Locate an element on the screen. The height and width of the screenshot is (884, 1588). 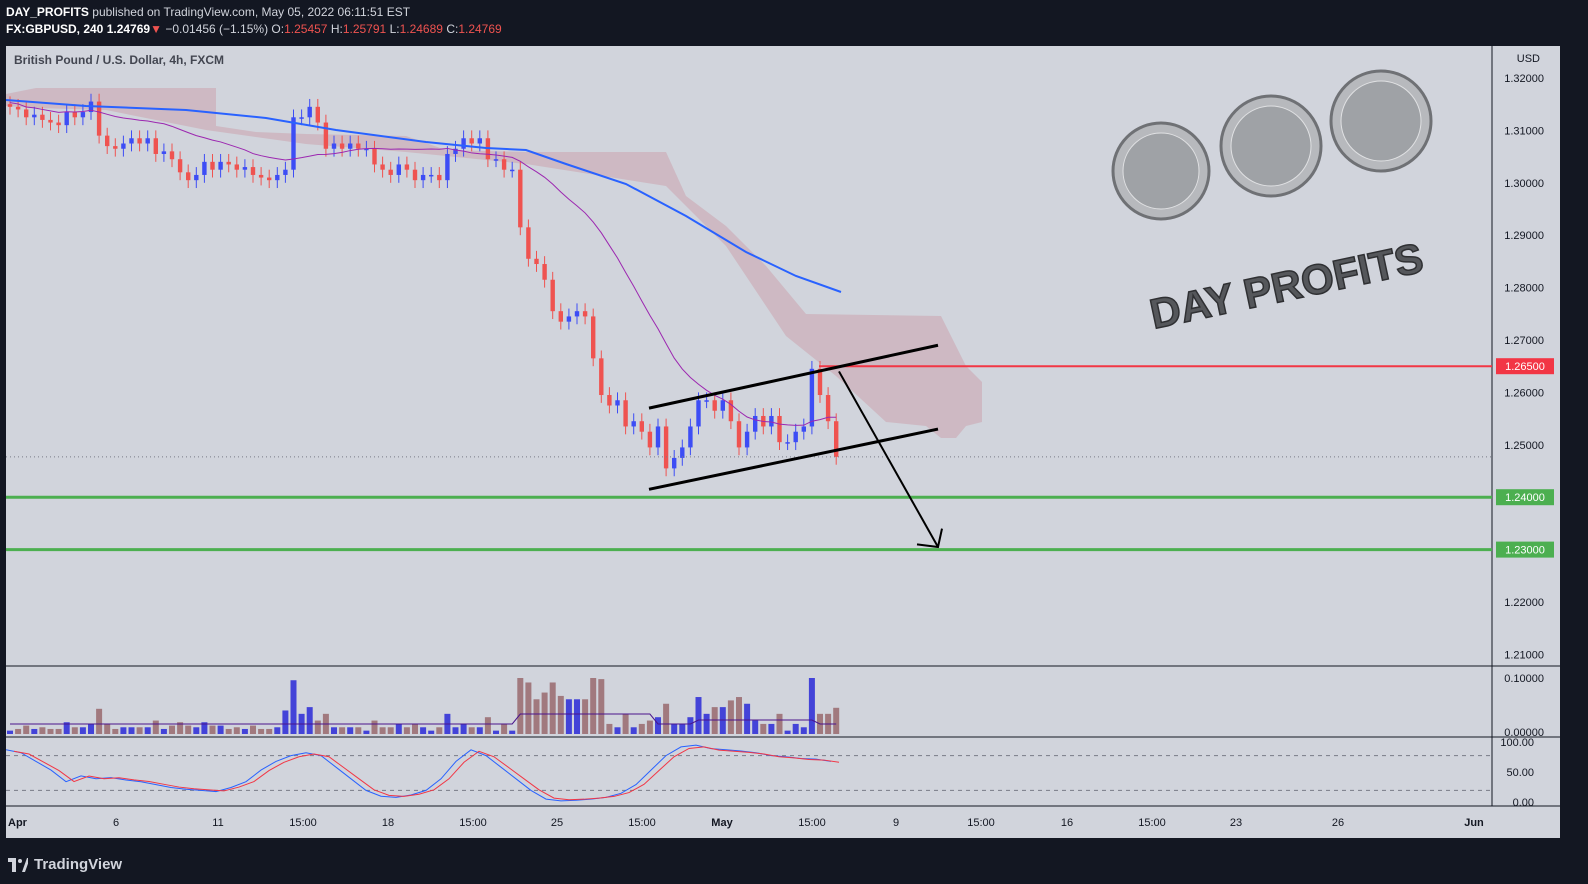
time-tick-label: Jun is located at coordinates (1474, 823).